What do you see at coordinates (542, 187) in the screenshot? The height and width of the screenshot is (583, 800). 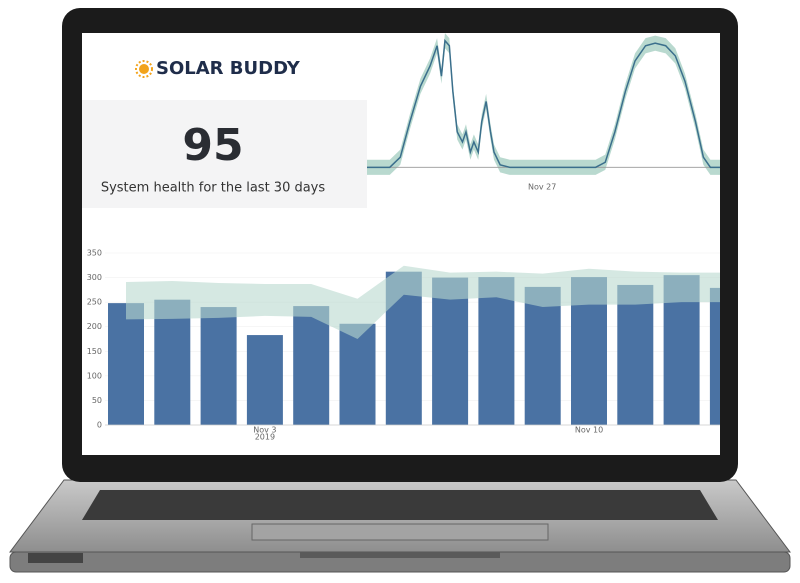 I see `x-tick-label: Nov 27` at bounding box center [542, 187].